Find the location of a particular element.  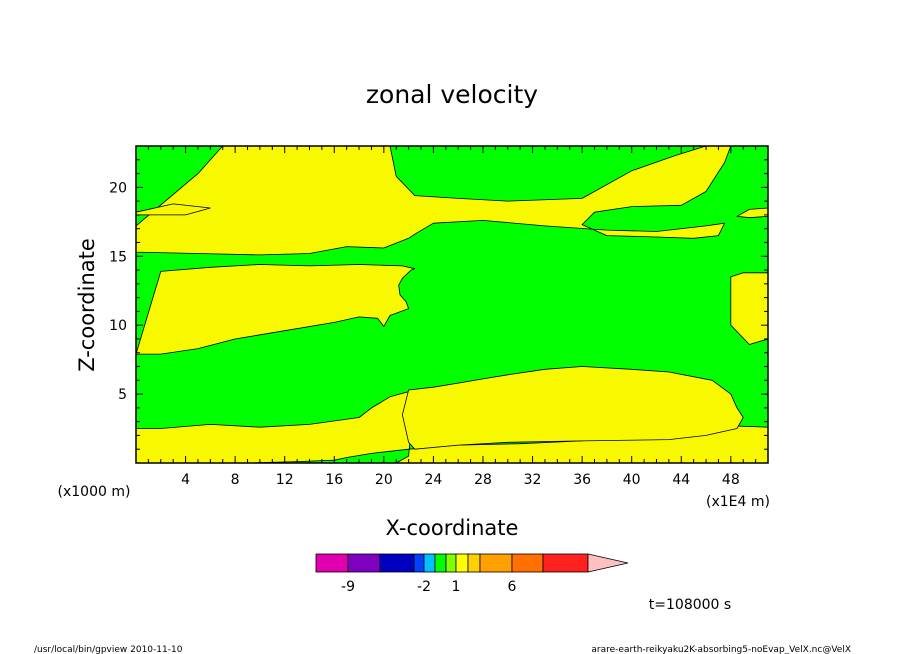

chart-title: zonal velocity is located at coordinates (452, 94).